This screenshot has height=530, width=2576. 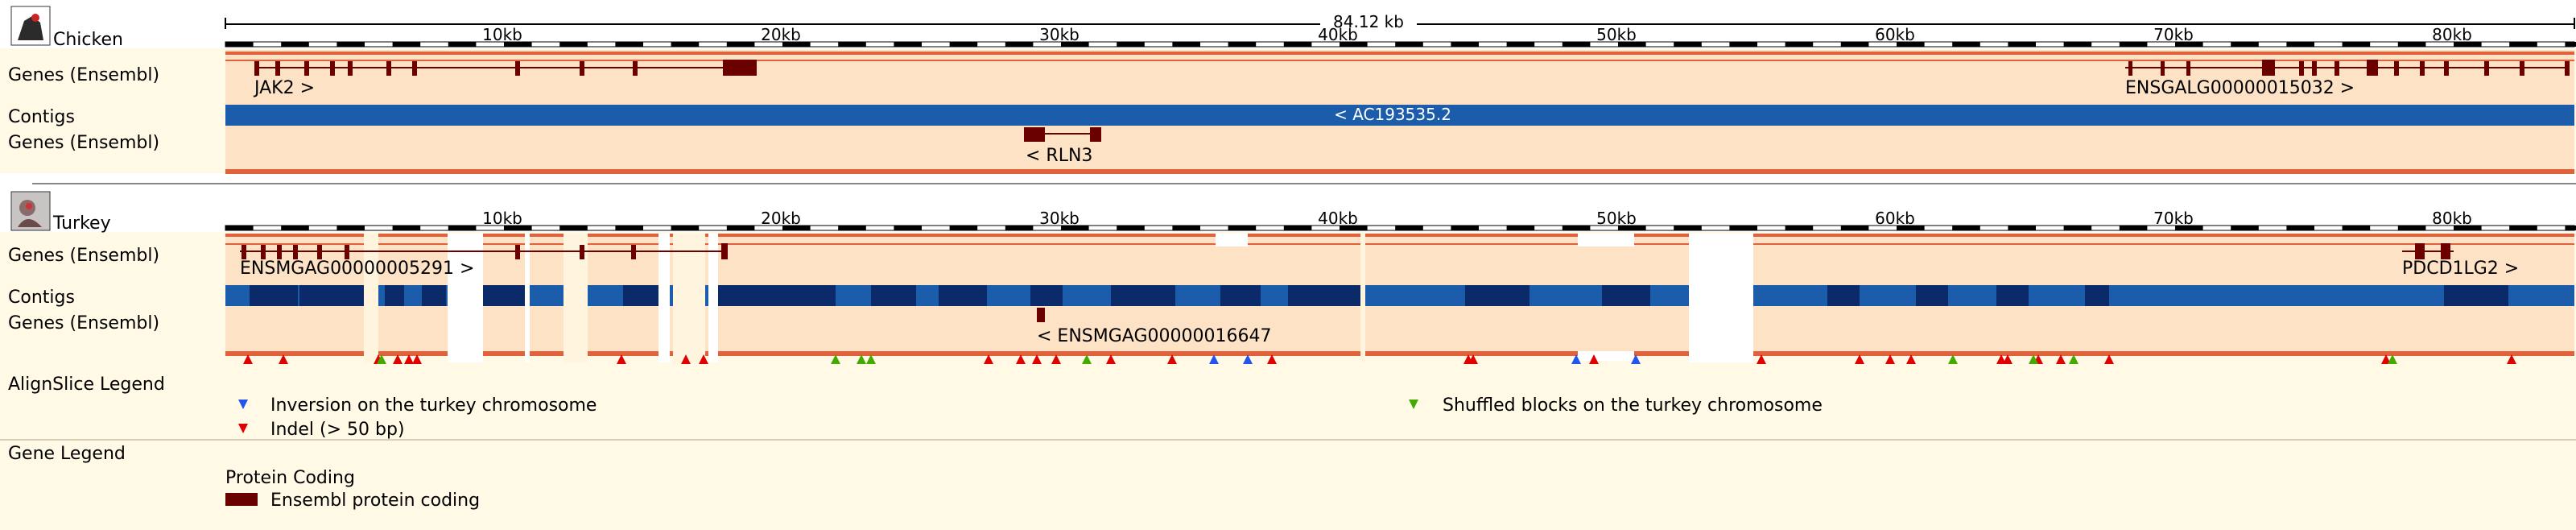 What do you see at coordinates (284, 88) in the screenshot?
I see `chicken-gene-label: JAK2 >` at bounding box center [284, 88].